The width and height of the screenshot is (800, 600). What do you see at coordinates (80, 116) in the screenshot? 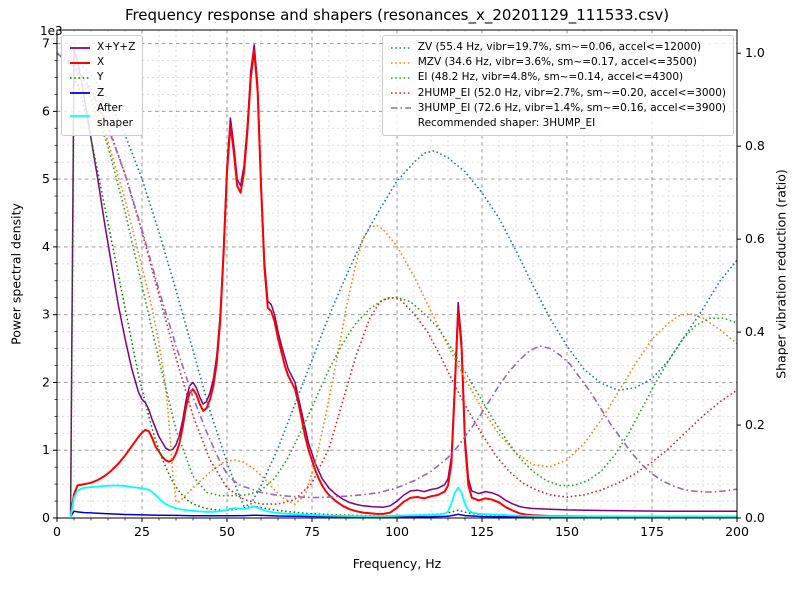
I see `legend-line-sample-after-shaper` at bounding box center [80, 116].